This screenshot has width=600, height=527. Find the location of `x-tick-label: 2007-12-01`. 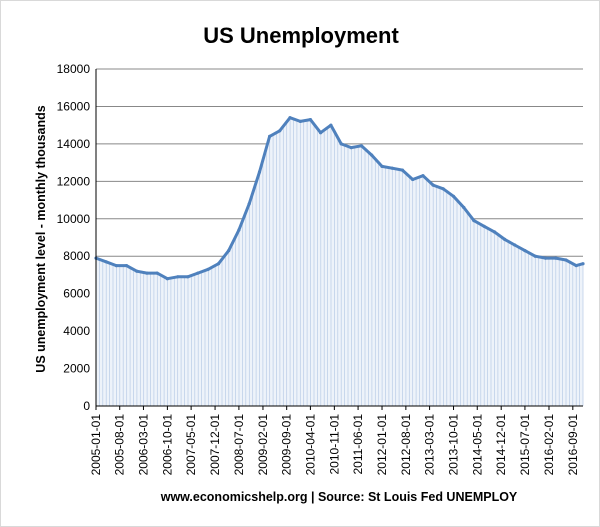

x-tick-label: 2007-12-01 is located at coordinates (215, 445).